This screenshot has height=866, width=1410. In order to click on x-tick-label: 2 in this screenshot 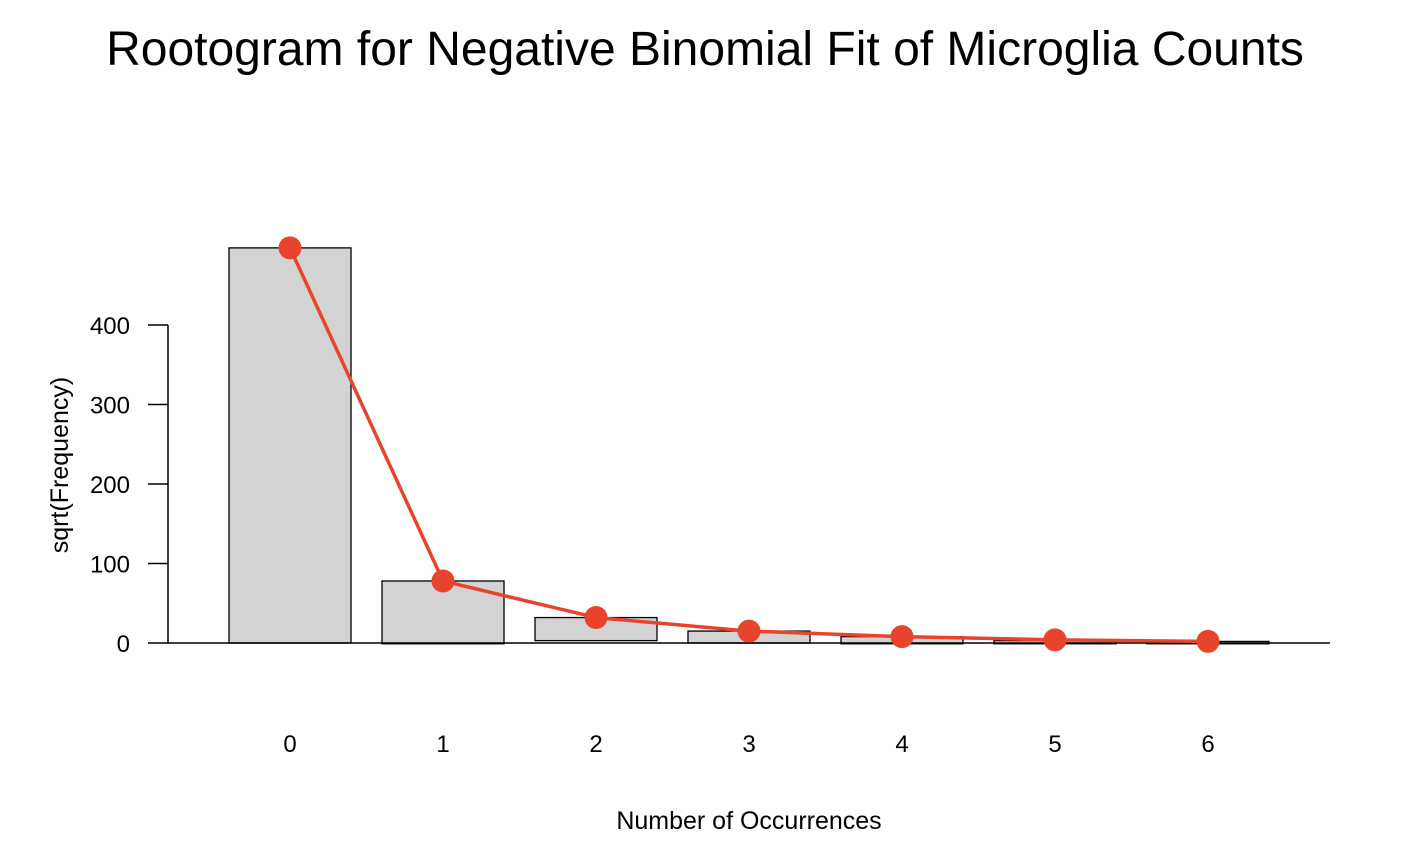, I will do `click(595, 744)`.